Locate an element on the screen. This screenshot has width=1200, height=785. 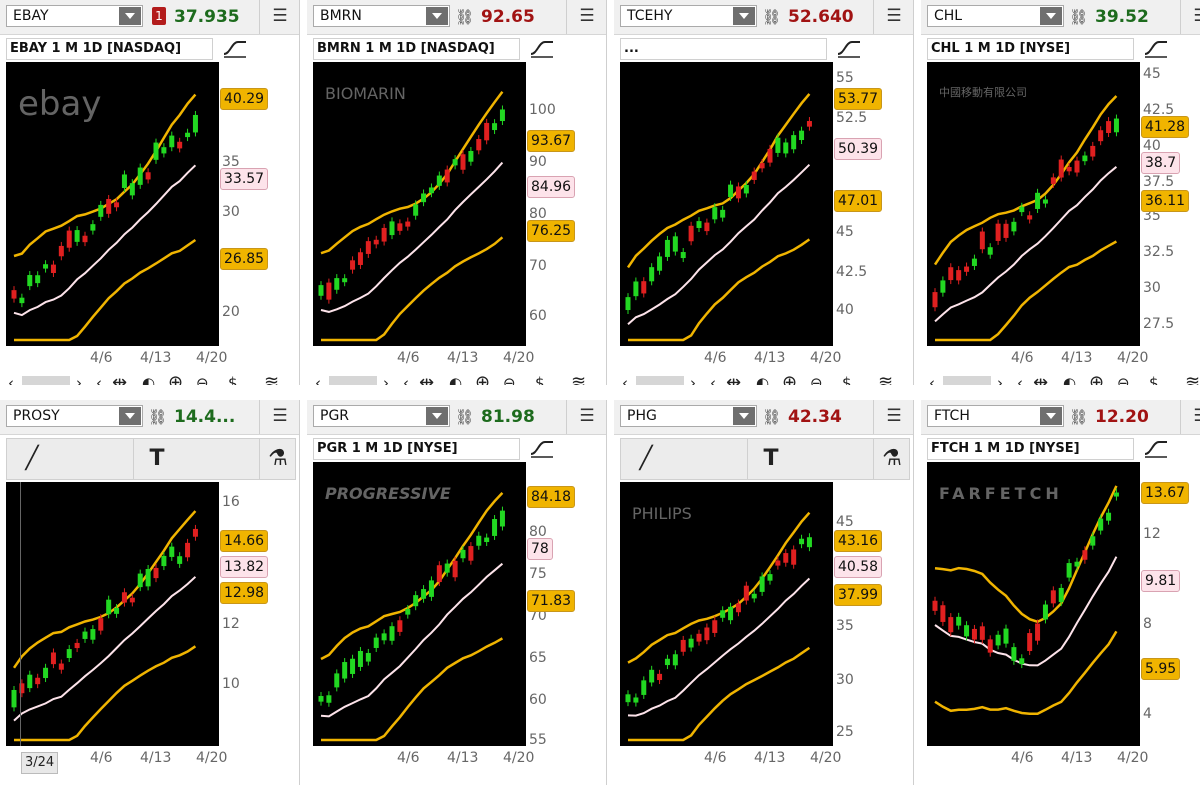
price-plot: 中國移動有限公司 is located at coordinates (1033, 204).